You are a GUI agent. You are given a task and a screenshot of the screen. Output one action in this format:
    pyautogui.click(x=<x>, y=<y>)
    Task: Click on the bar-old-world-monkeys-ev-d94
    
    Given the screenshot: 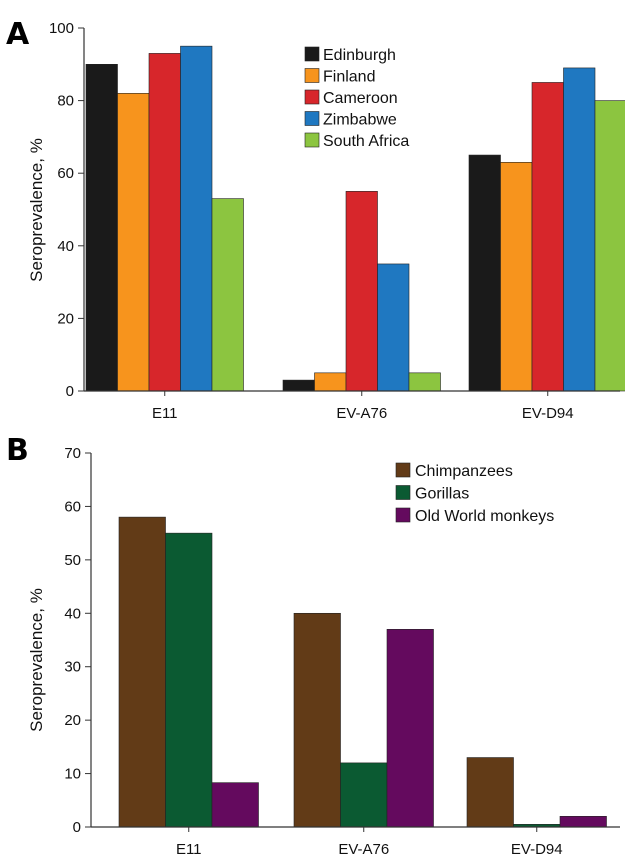 What is the action you would take?
    pyautogui.click(x=583, y=822)
    